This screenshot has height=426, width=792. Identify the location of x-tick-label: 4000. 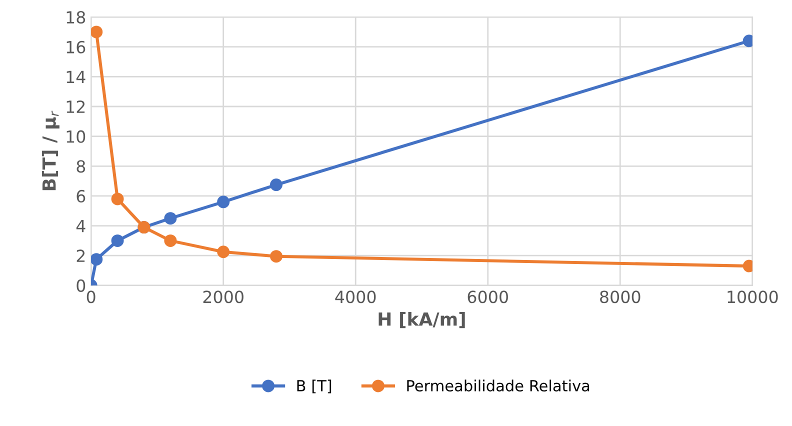
(355, 297).